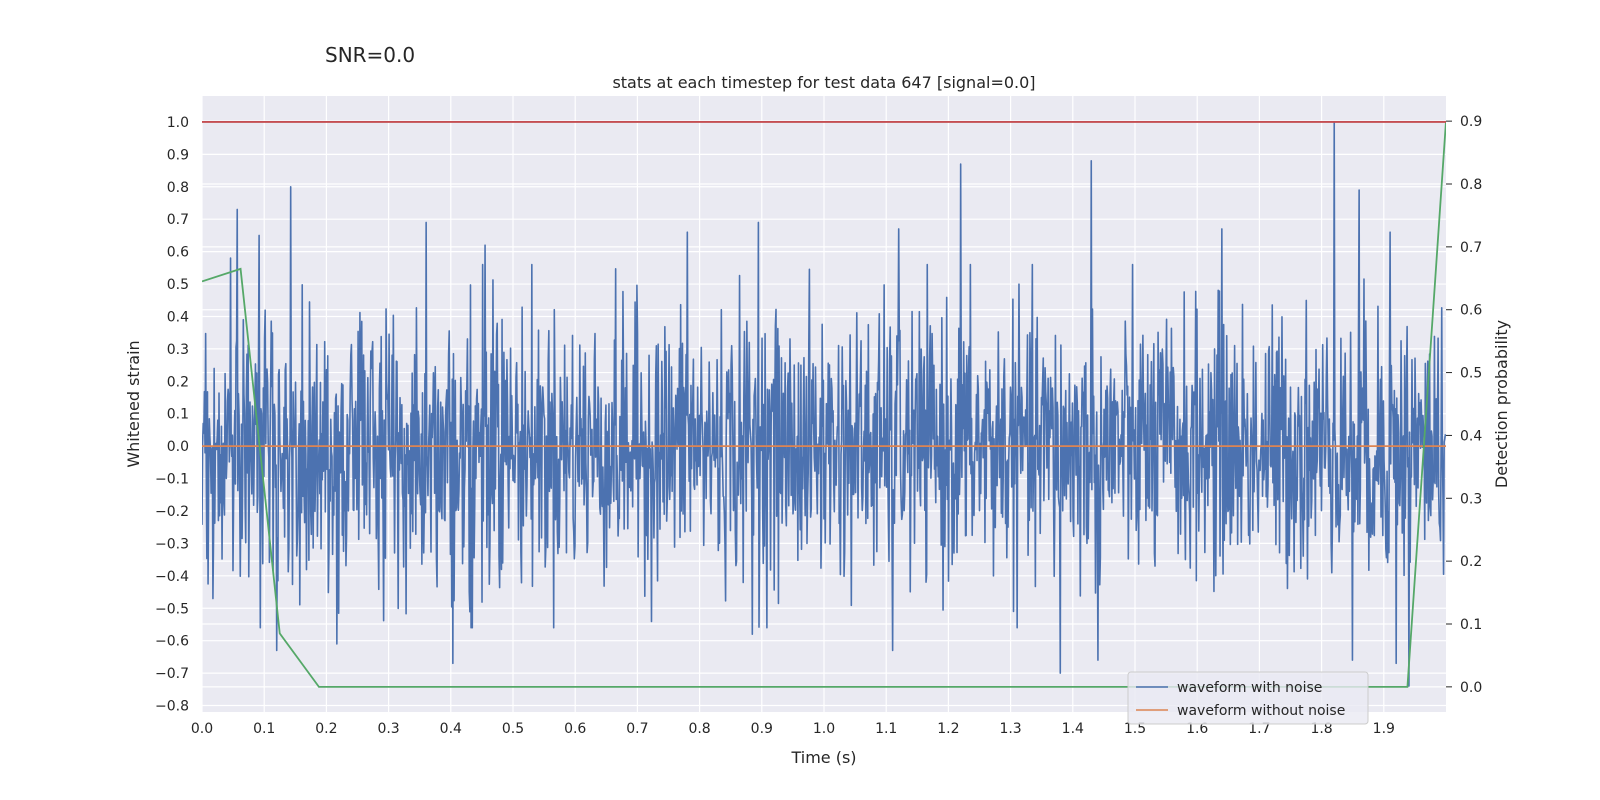 The height and width of the screenshot is (800, 1600). Describe the element at coordinates (1321, 729) in the screenshot. I see `x-tick-label: 1.8` at that location.